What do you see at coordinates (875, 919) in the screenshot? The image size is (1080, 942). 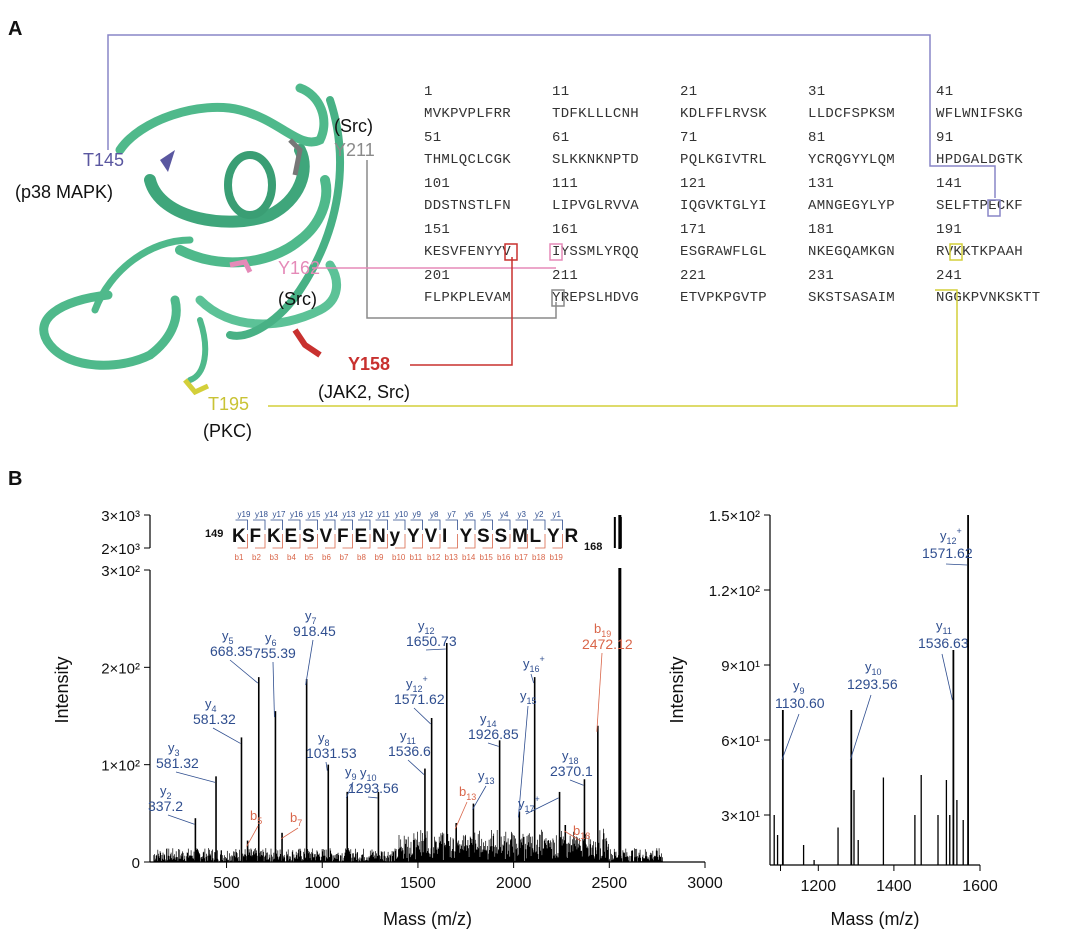 I see `x-axis-title: Mass (m/z)` at bounding box center [875, 919].